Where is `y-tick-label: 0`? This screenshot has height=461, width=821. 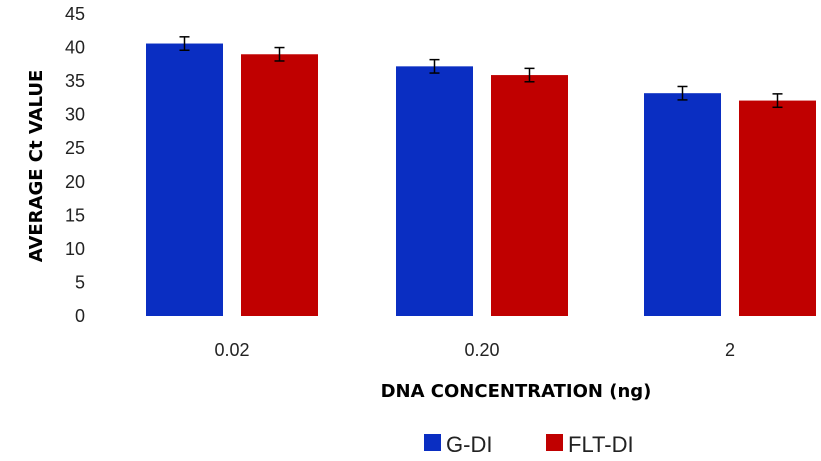
y-tick-label: 0 is located at coordinates (80, 316).